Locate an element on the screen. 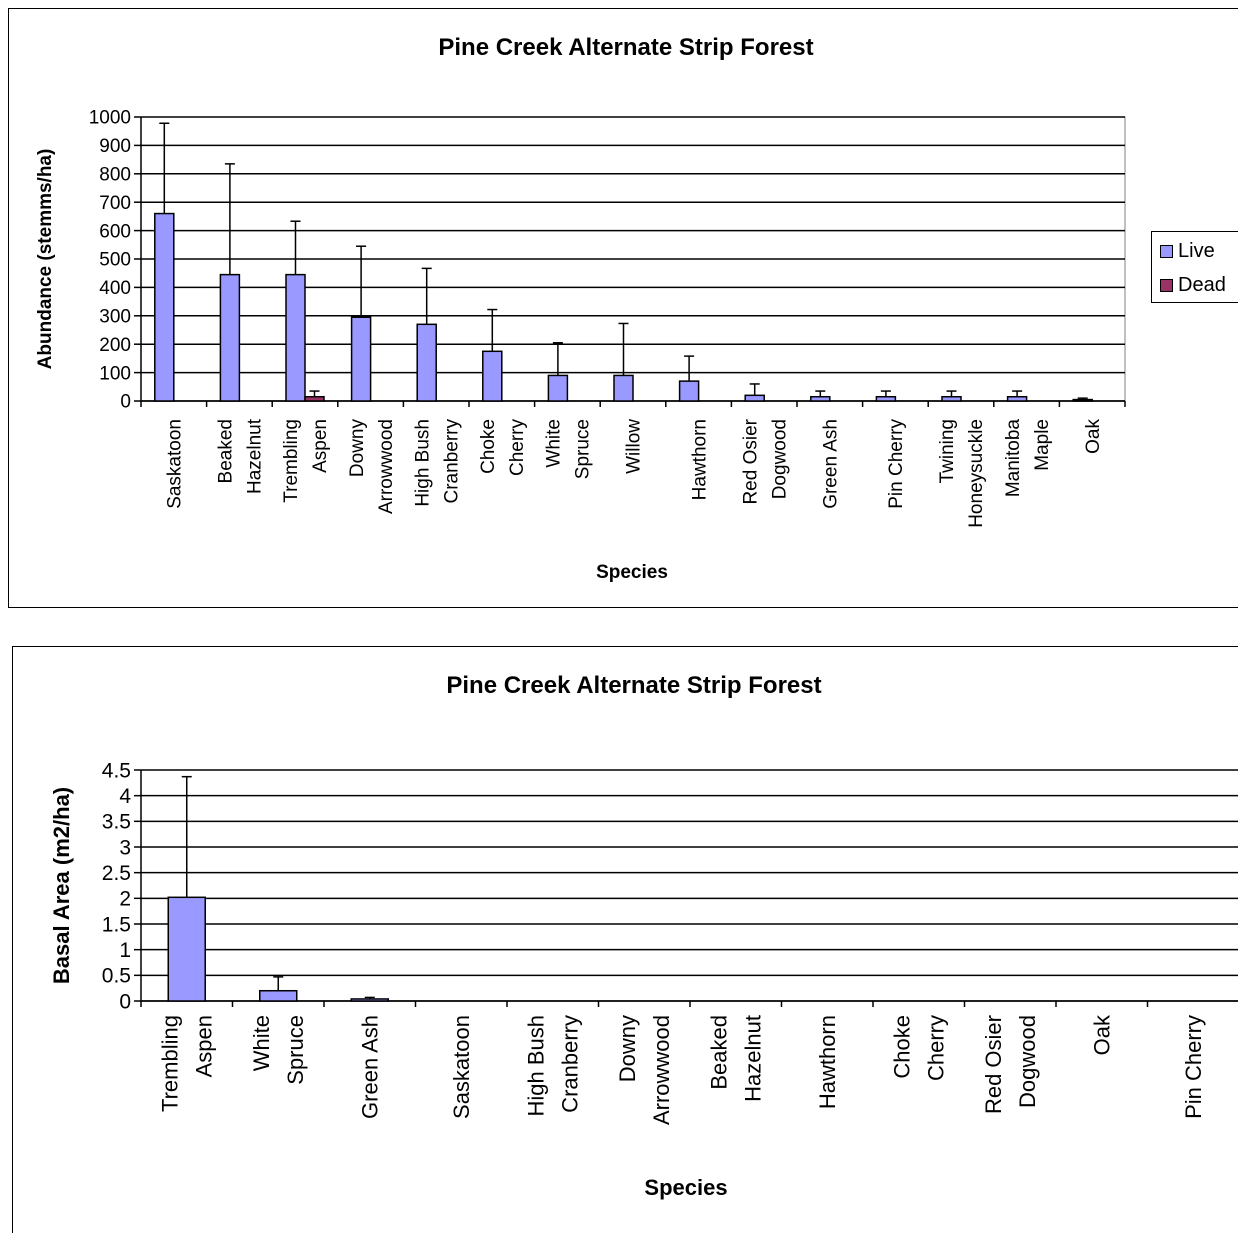 The image size is (1238, 1234). y-tick-label: 1.5 is located at coordinates (116, 924).